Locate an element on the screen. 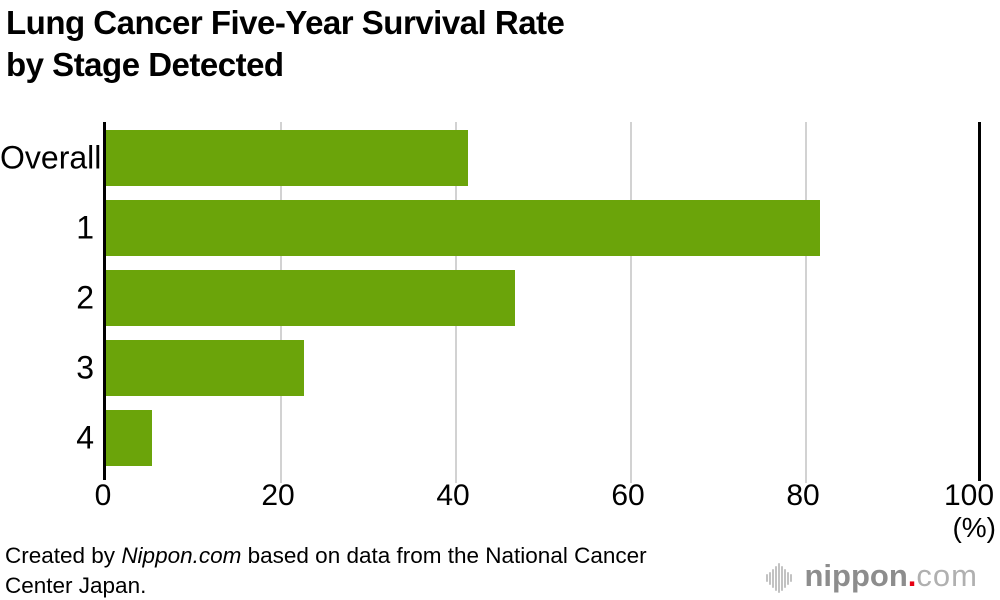 This screenshot has height=600, width=1000. logo-name: nippon is located at coordinates (856, 575).